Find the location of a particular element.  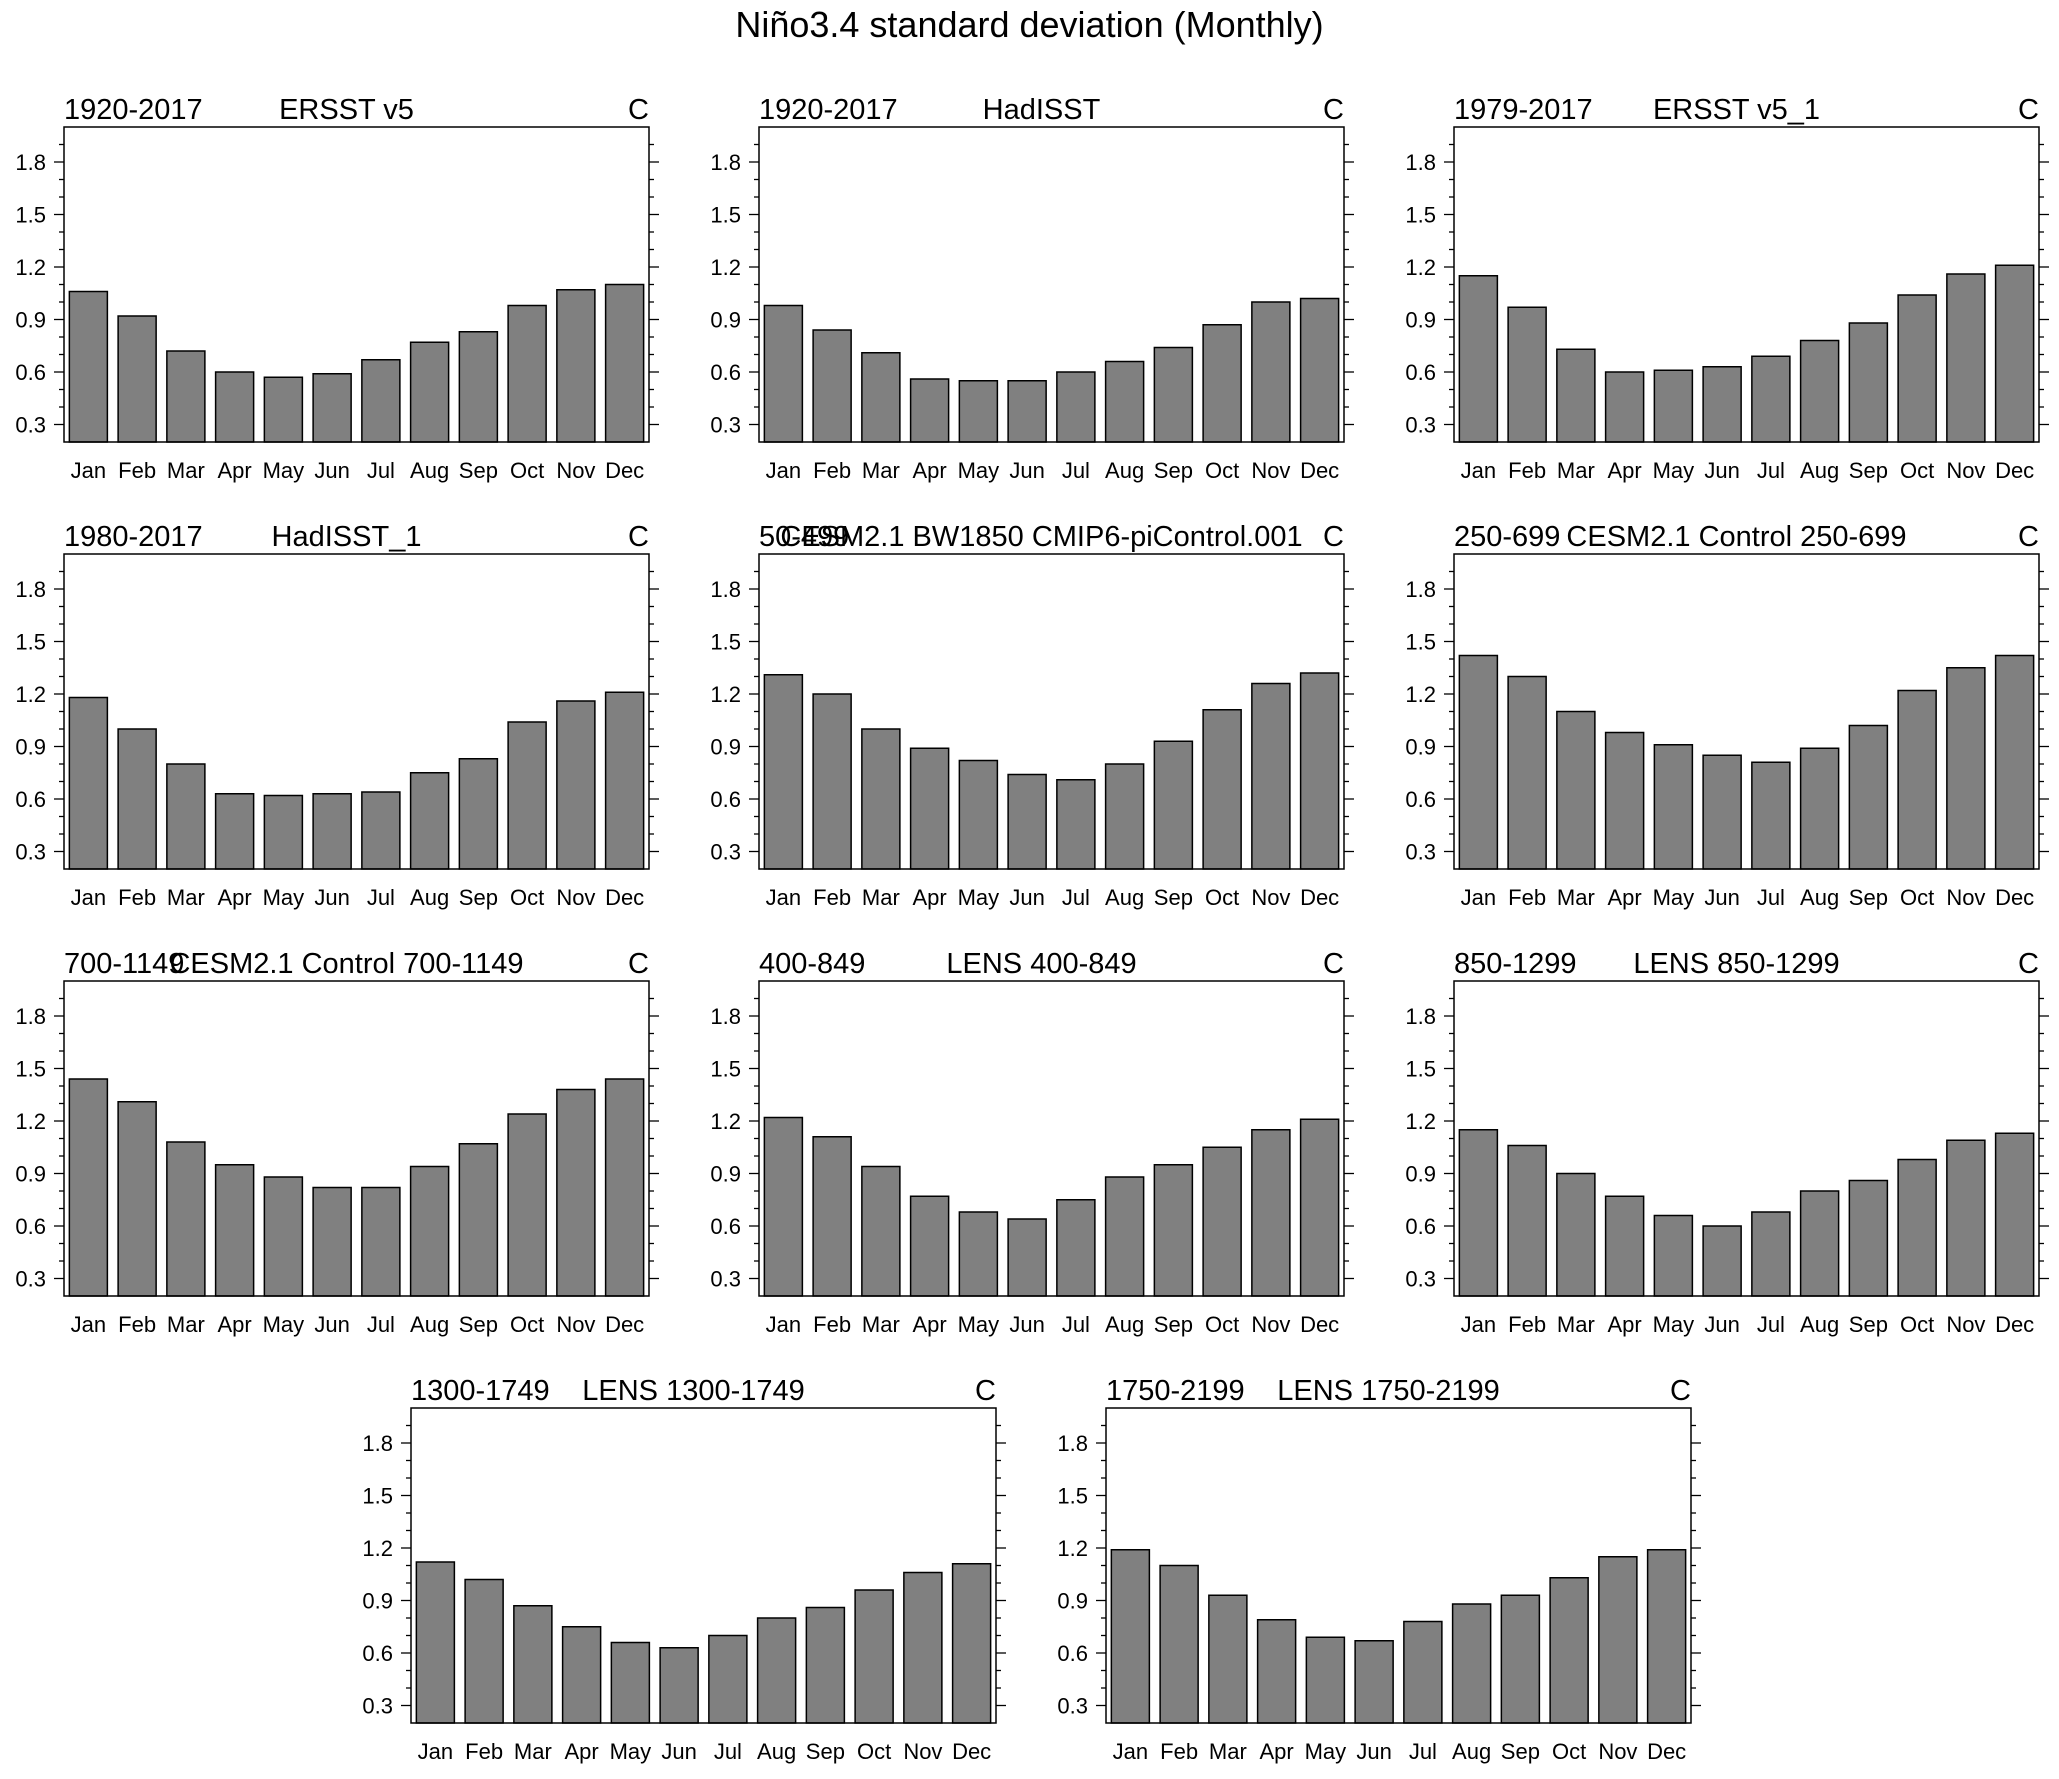

bar-dec is located at coordinates (1666, 1636).